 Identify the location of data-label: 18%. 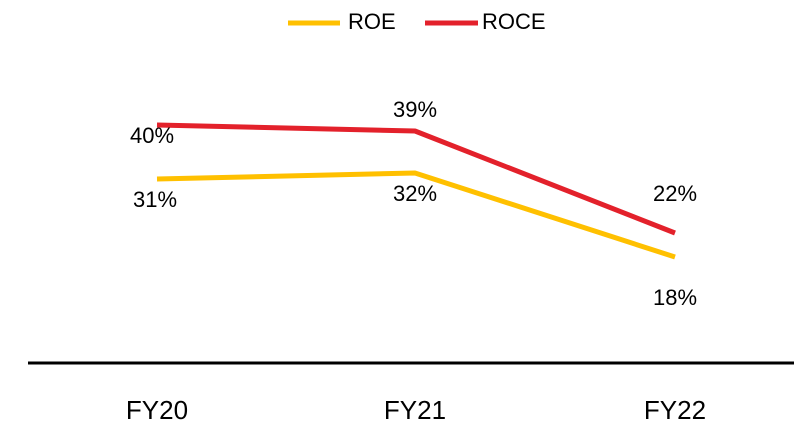
(675, 297).